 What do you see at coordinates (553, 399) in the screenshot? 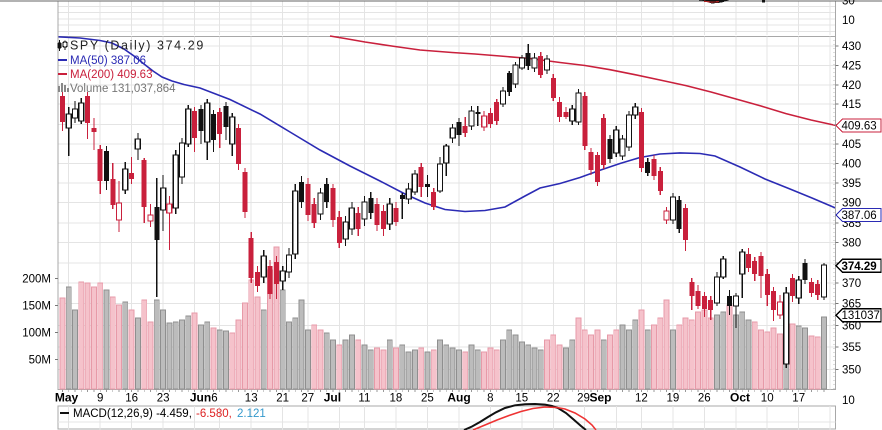
I see `svg-text: 22` at bounding box center [553, 399].